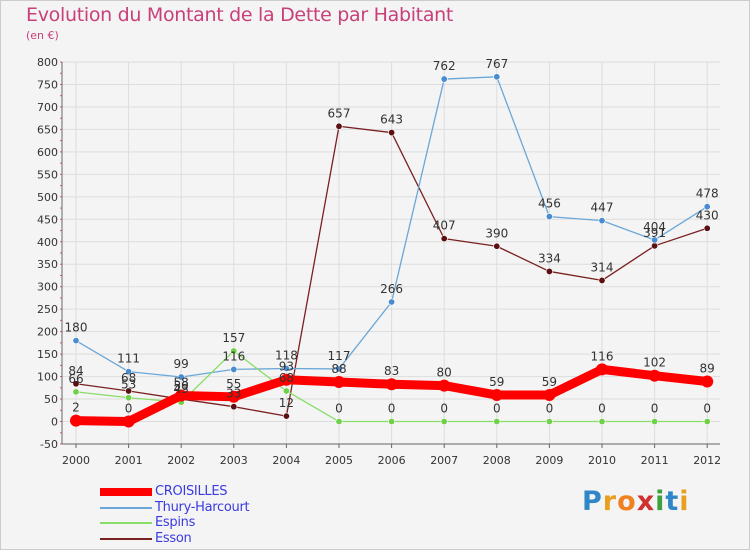 This screenshot has height=550, width=750. Describe the element at coordinates (47, 107) in the screenshot. I see `y-tick-label: 700` at that location.